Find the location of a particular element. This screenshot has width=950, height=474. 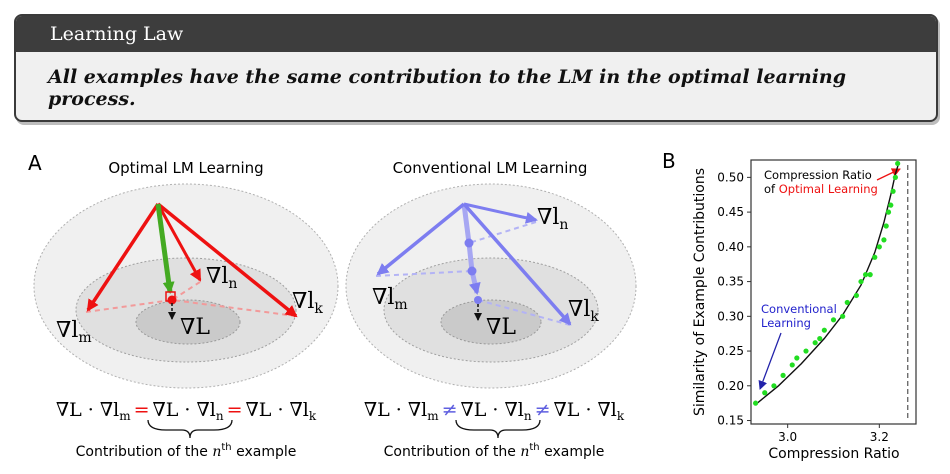

y-tick-label: 0.30 is located at coordinates (730, 316).